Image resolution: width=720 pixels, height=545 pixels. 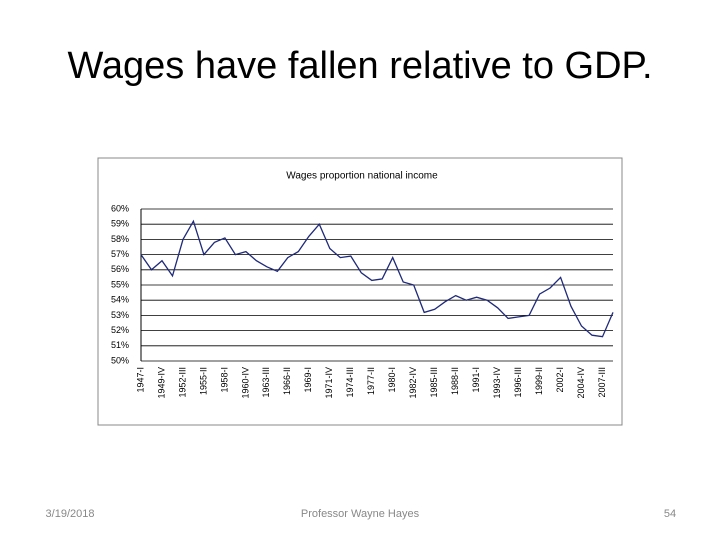 I want to click on y-tick-label: 59%, so click(x=120, y=224).